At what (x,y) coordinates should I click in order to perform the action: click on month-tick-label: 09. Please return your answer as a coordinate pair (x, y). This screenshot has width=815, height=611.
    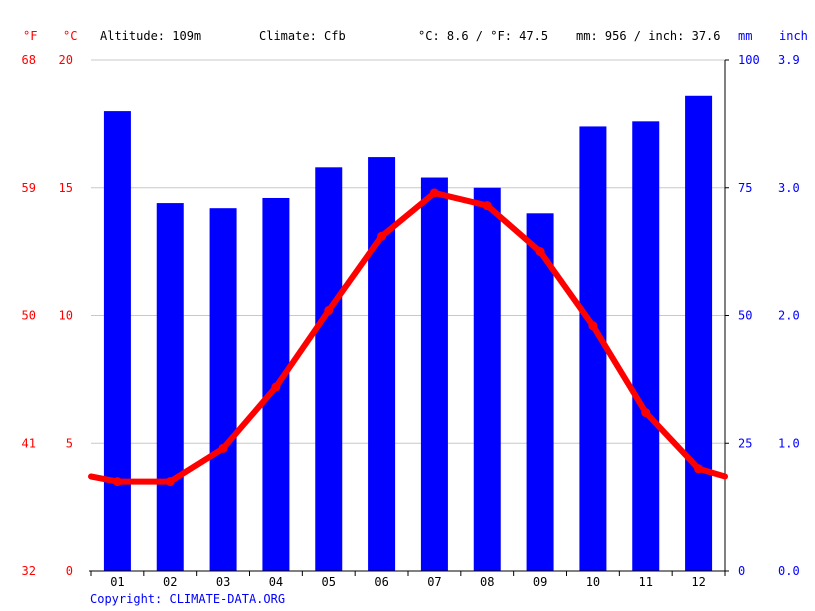
    Looking at the image, I should click on (540, 582).